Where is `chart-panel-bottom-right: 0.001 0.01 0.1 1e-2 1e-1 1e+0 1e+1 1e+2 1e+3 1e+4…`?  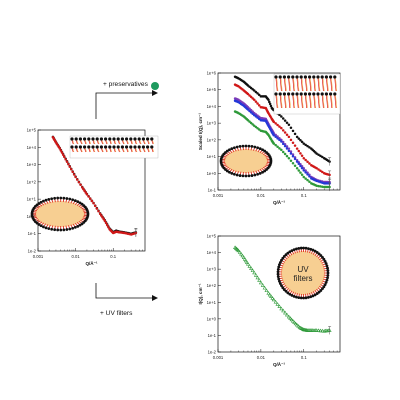
chart-panel-bottom-right: 0.001 0.01 0.1 1e-2 1e-1 1e+0 1e+1 1e+2 1e+3 1e+4… is located at coordinates (269, 300).